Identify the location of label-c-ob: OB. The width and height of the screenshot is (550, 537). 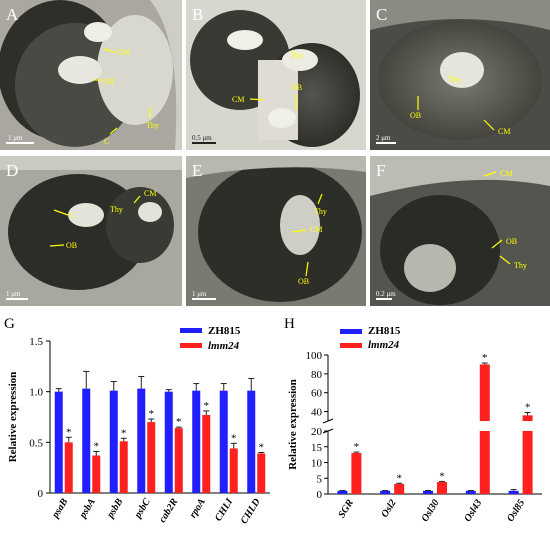
(415, 115).